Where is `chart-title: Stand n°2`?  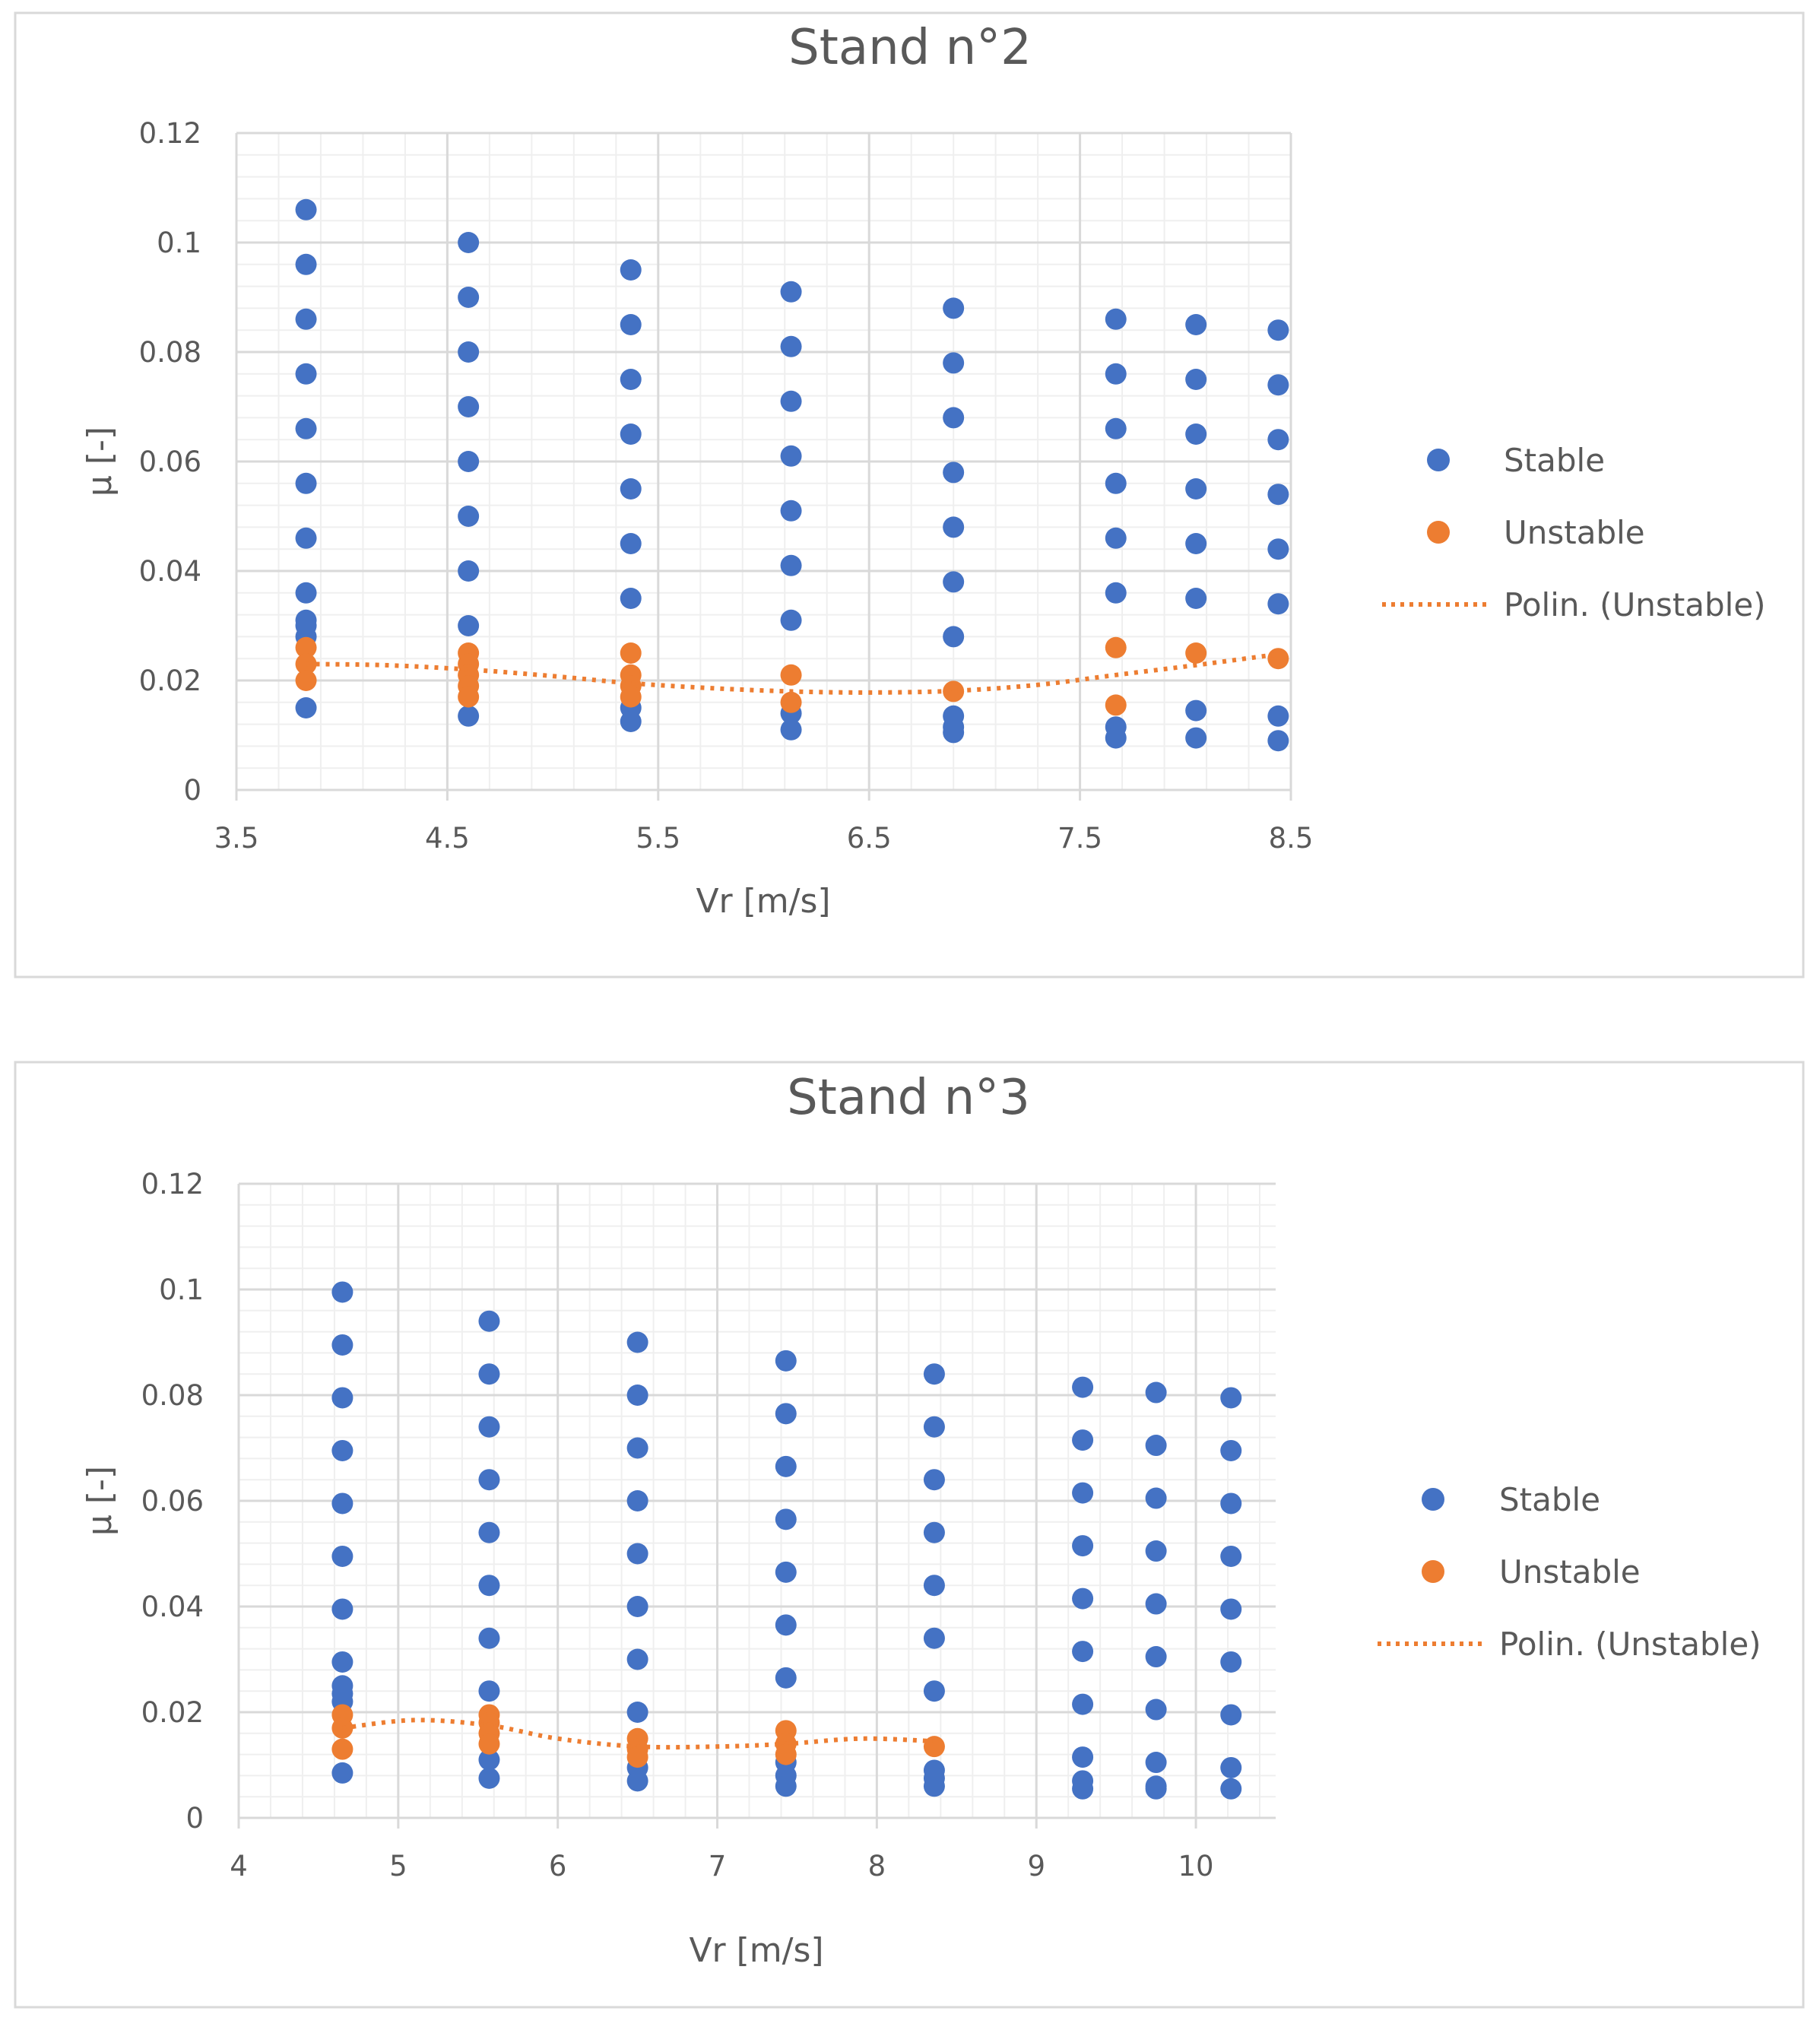 chart-title: Stand n°2 is located at coordinates (910, 48).